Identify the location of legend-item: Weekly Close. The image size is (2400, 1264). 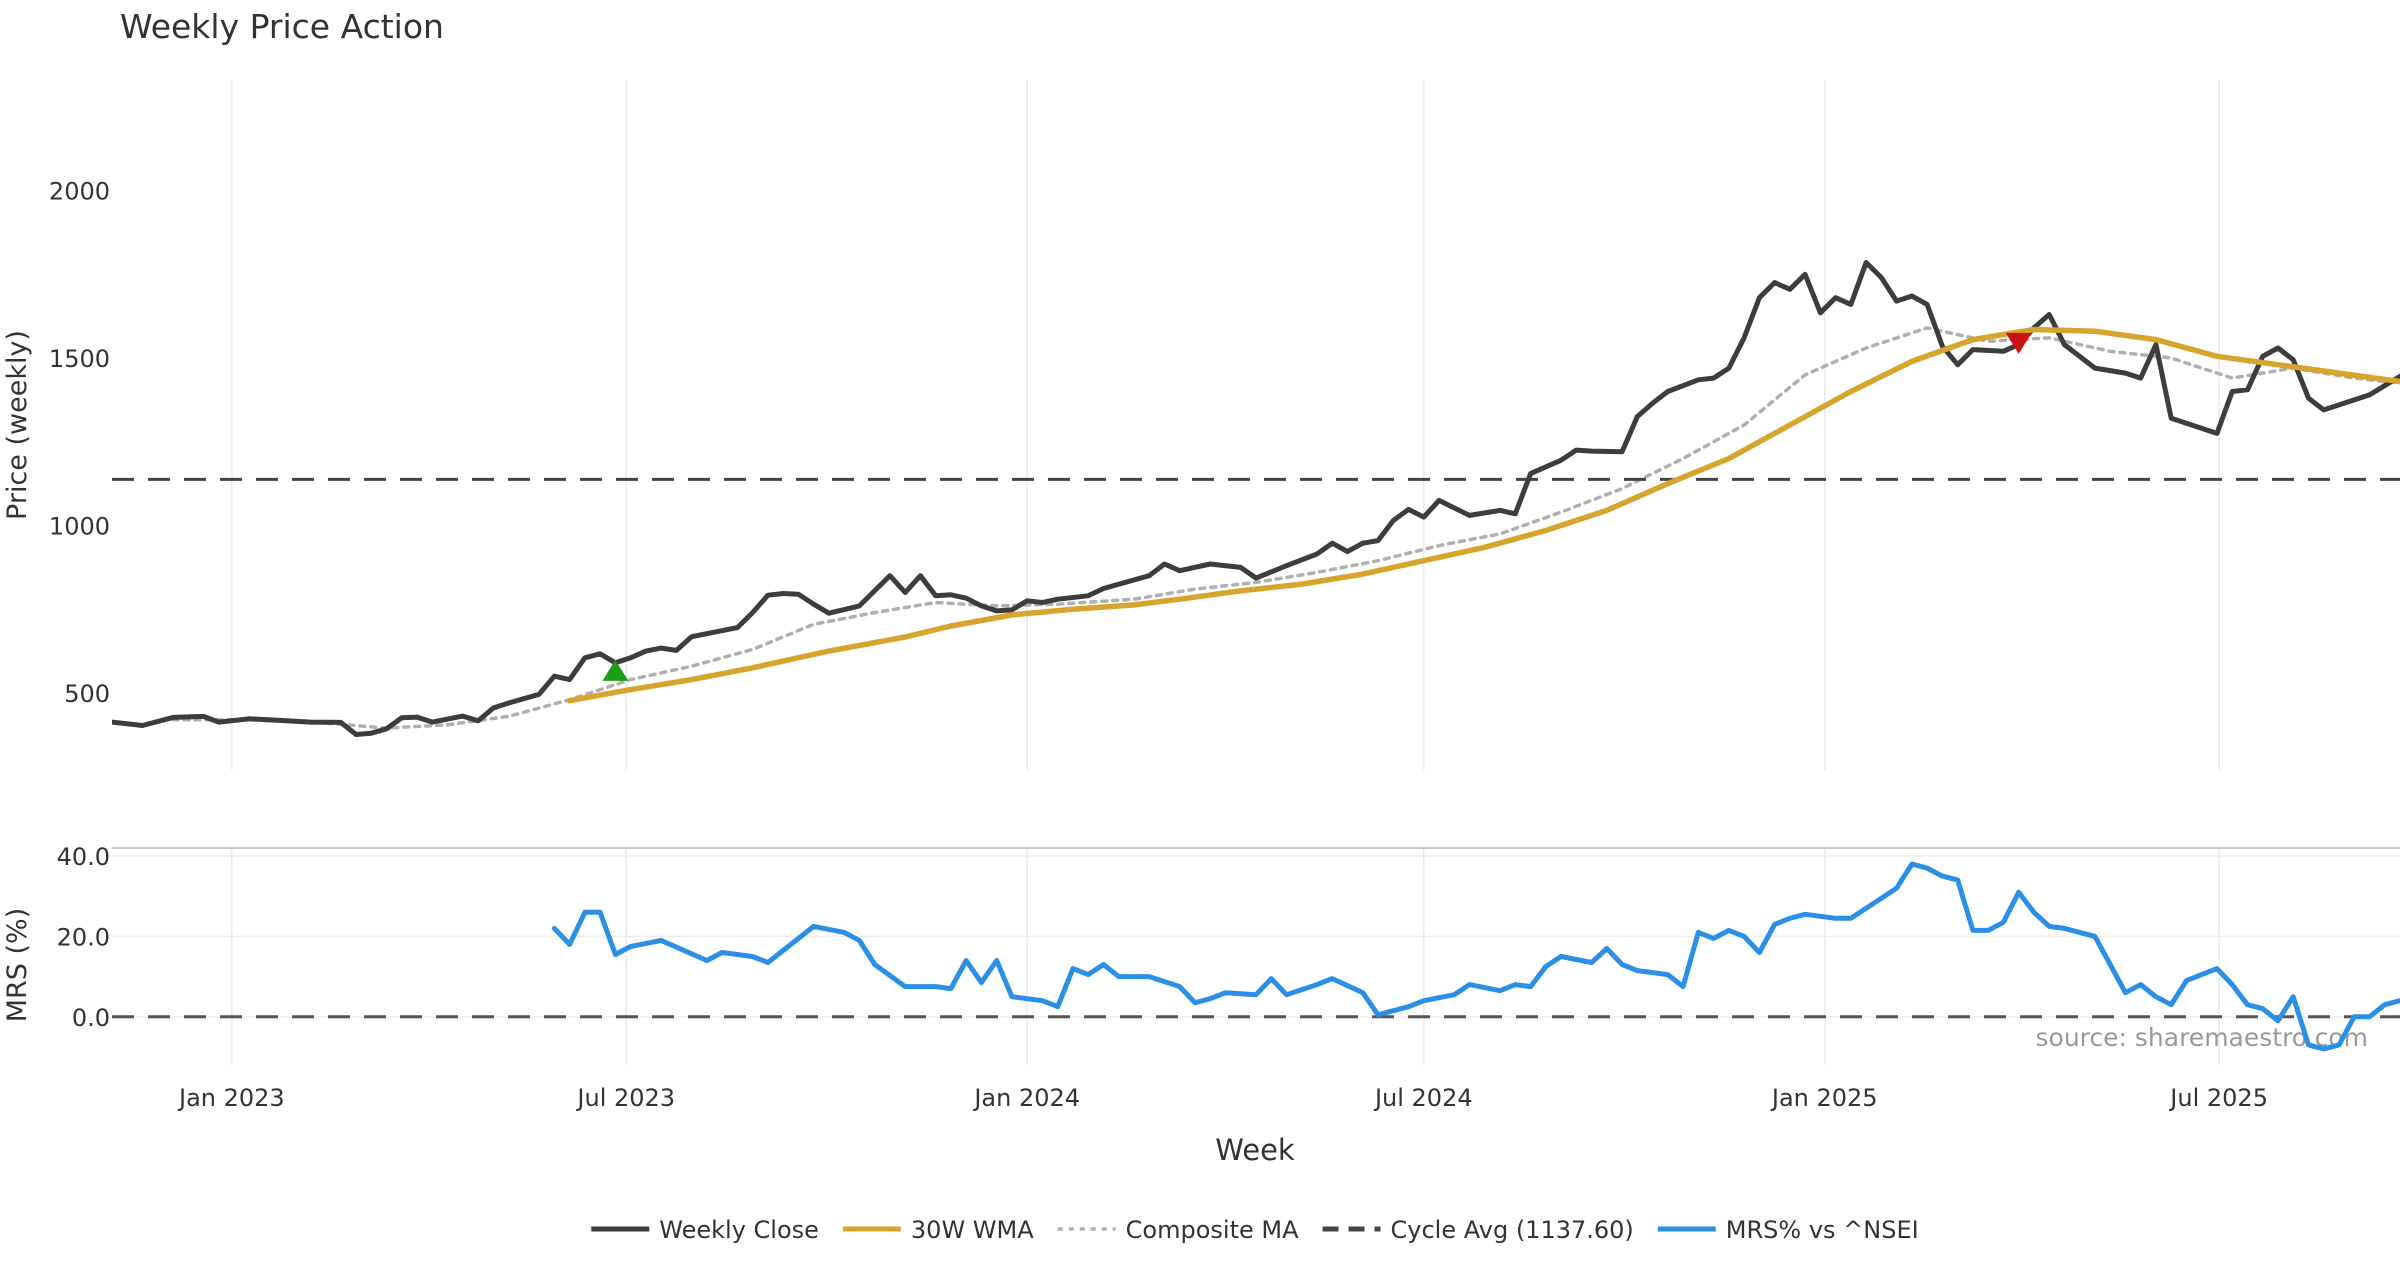
(705, 1230).